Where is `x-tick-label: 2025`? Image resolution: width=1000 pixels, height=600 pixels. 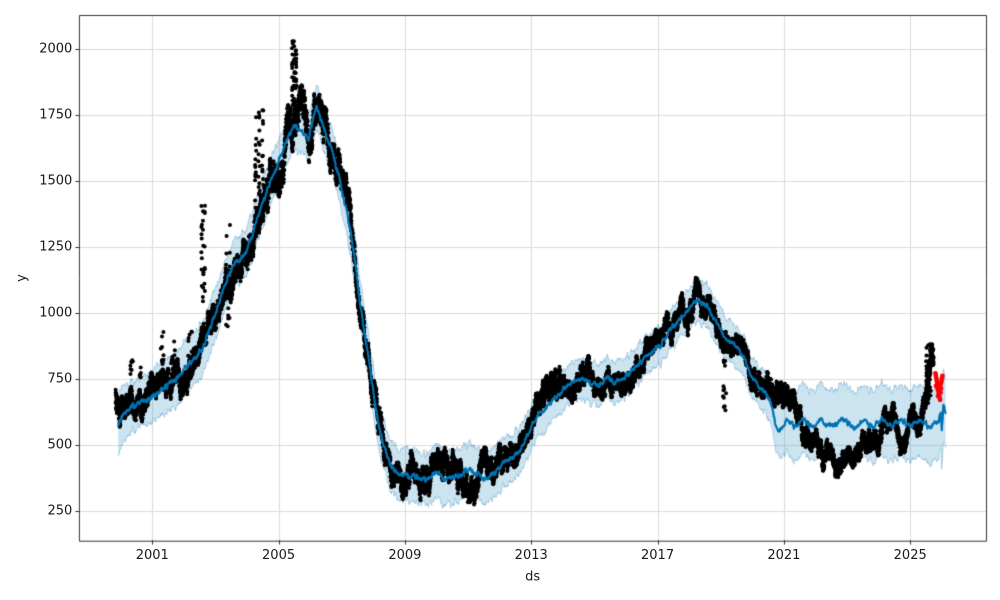 x-tick-label: 2025 is located at coordinates (910, 555).